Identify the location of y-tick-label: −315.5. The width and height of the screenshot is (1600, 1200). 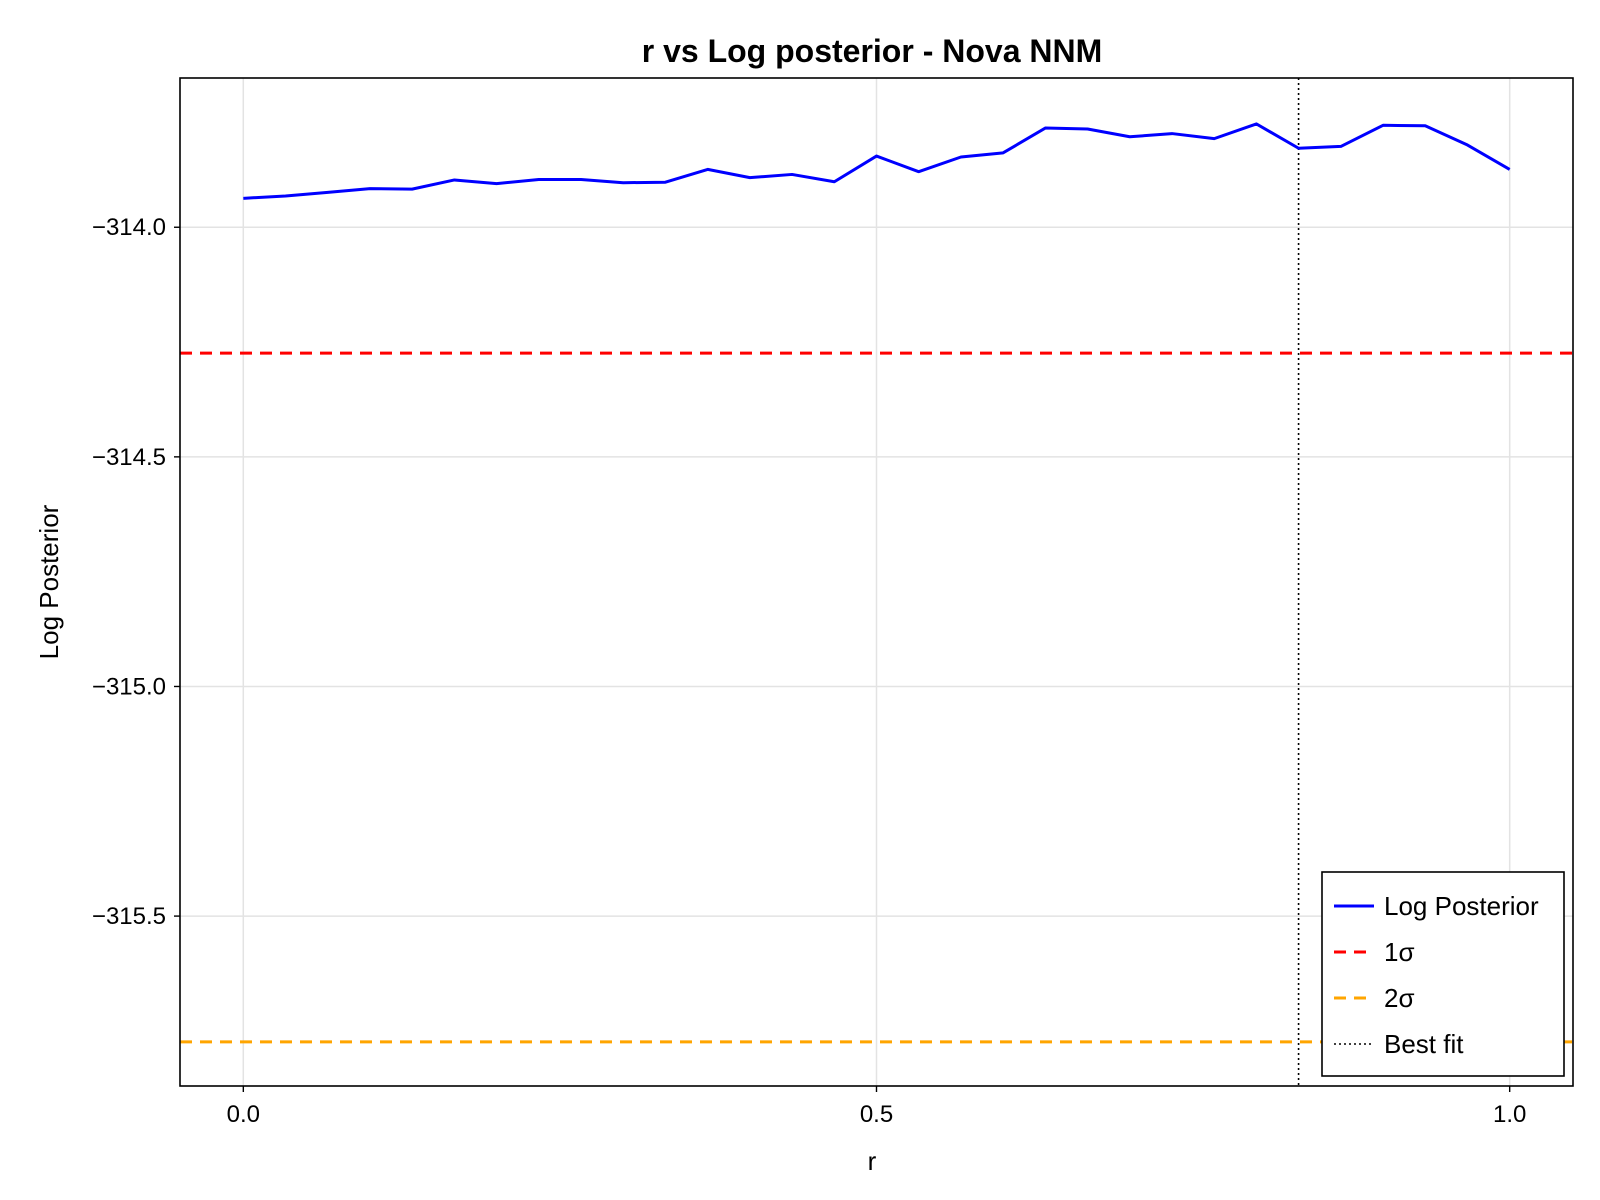
(129, 916).